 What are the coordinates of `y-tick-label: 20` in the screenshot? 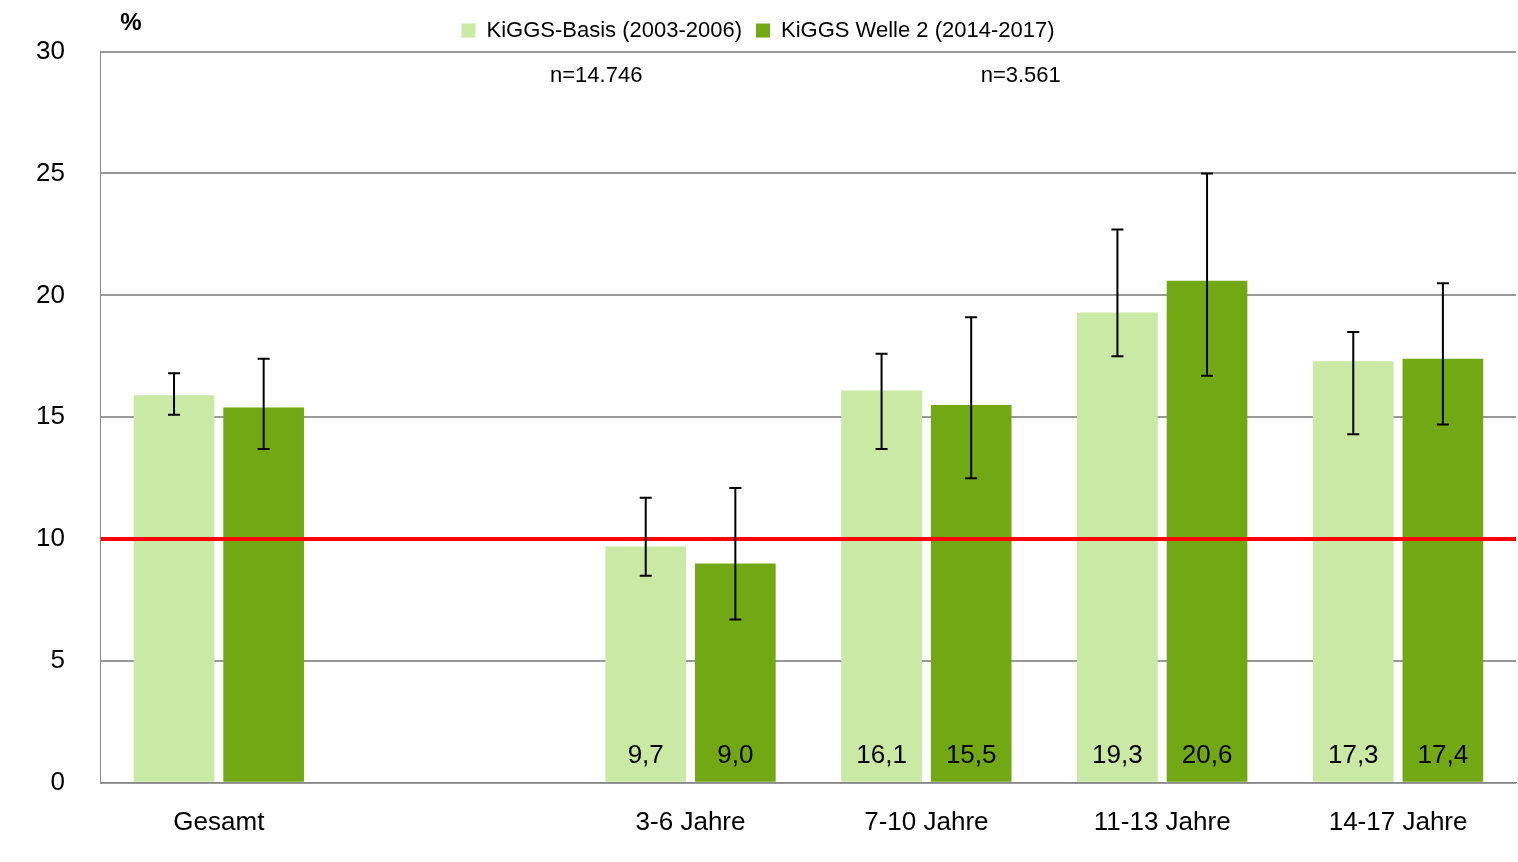 It's located at (50, 293).